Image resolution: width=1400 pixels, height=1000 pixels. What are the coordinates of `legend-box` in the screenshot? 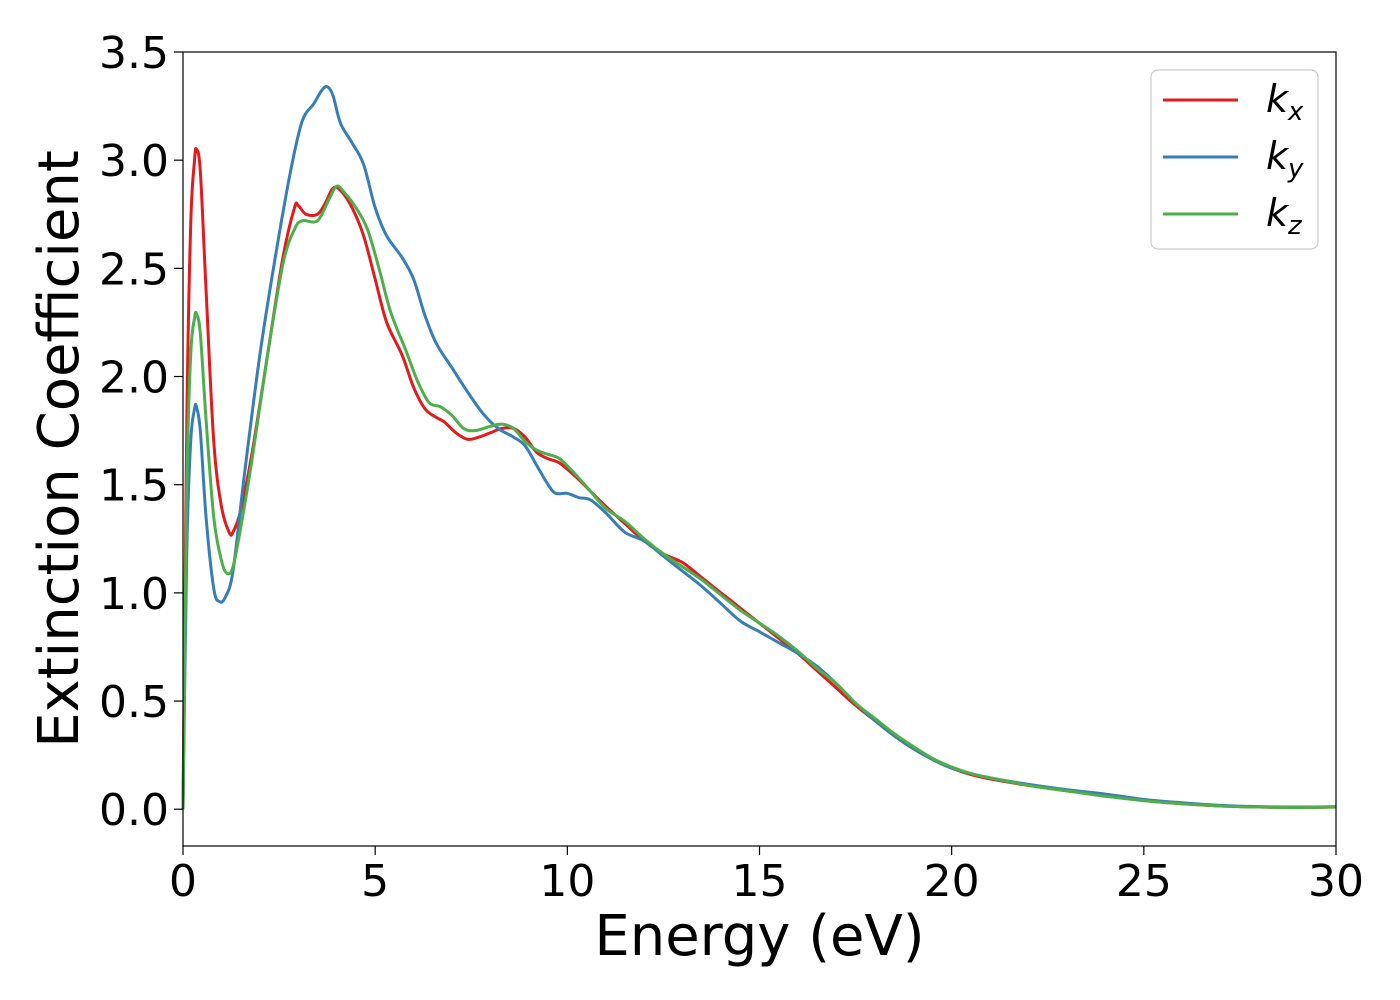 It's located at (1234, 159).